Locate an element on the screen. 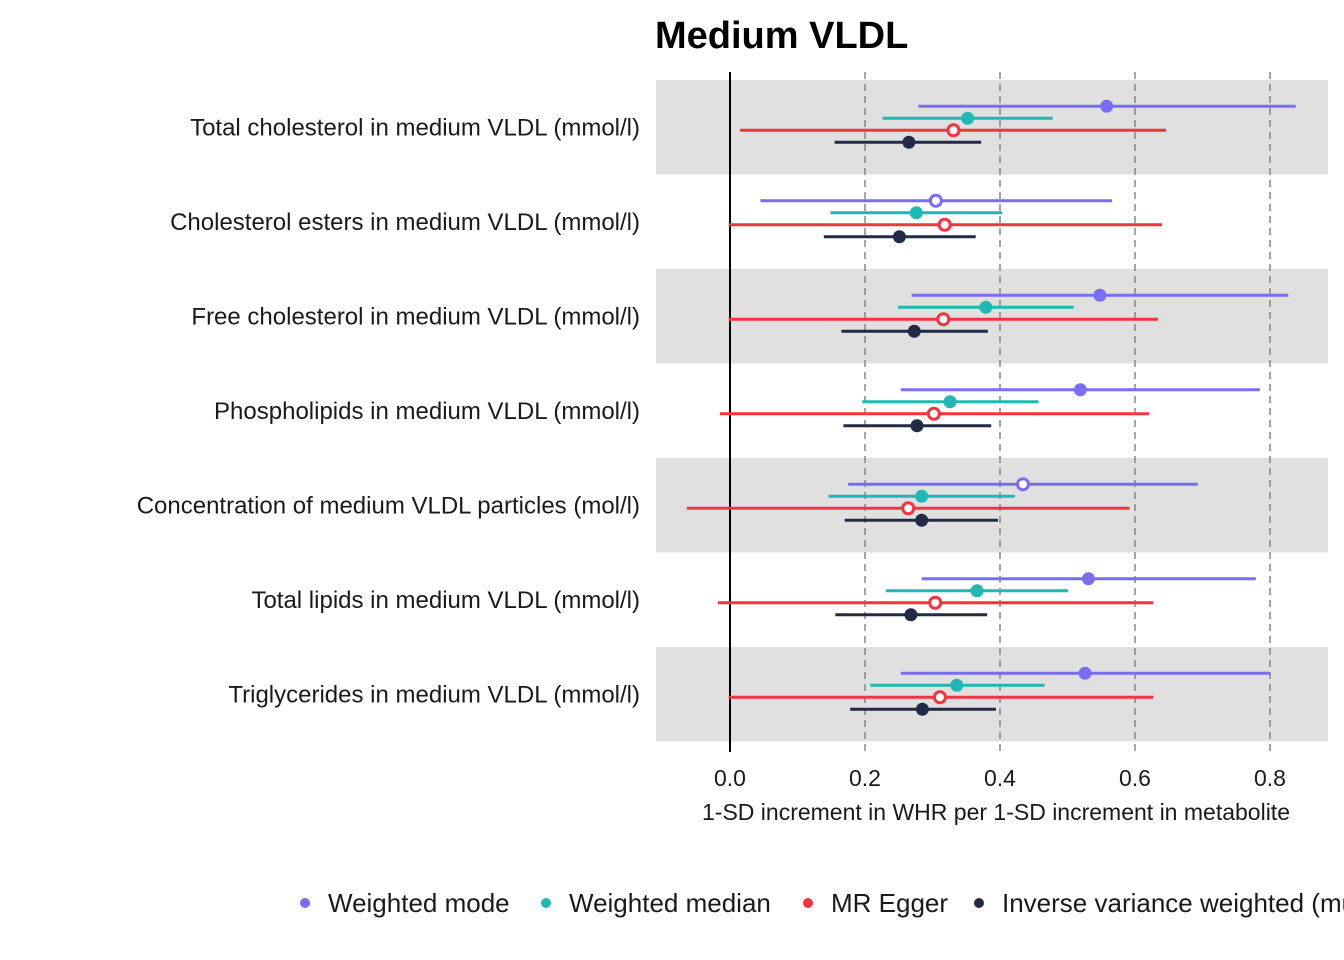 This screenshot has width=1344, height=960. x-axis-ticks: 0.0 0.2 0.4 0.6 0.8 is located at coordinates (1000, 778).